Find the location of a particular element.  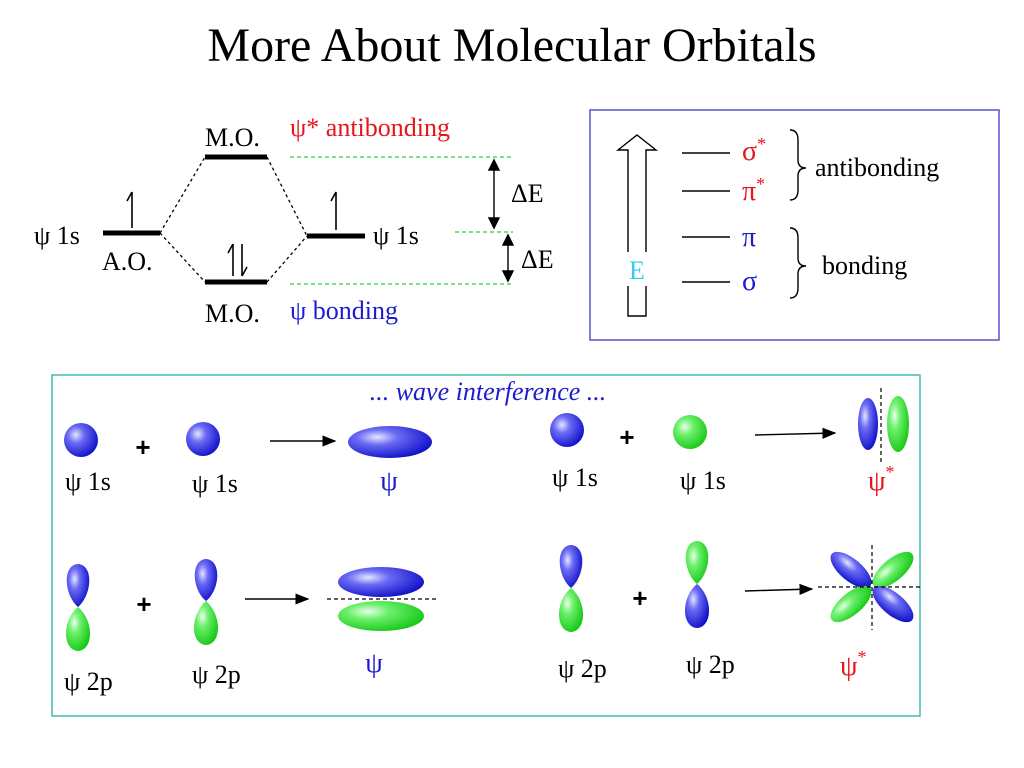

antibonding-text: antibonding is located at coordinates (877, 167).